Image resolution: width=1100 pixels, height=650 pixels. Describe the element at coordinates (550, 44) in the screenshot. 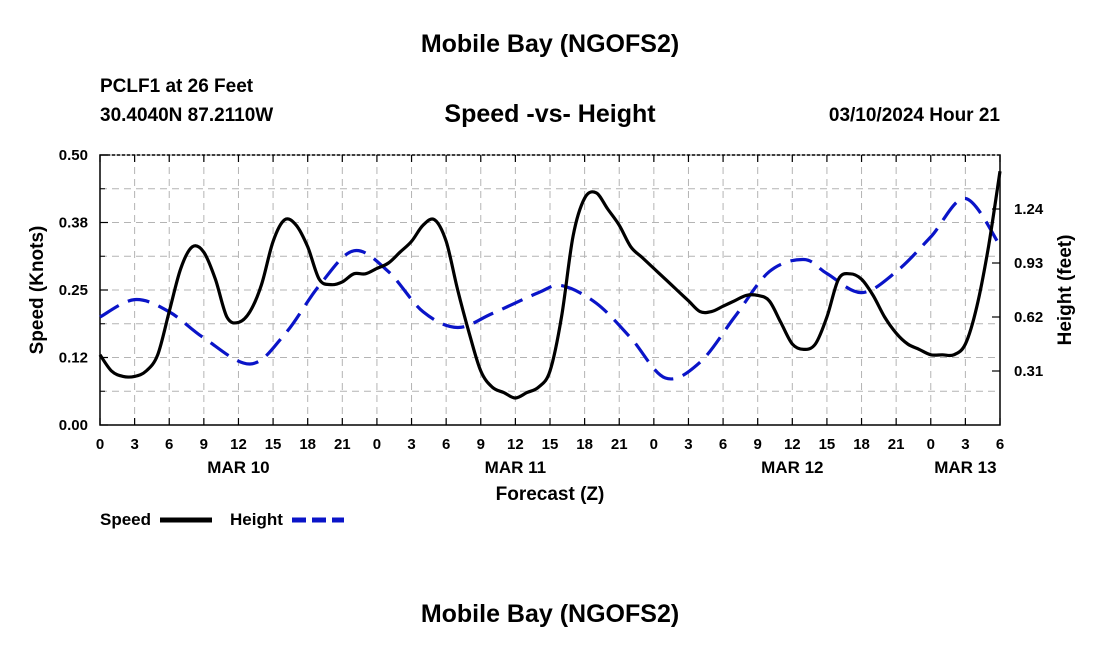

I see `header-title: Mobile Bay (NGOFS2)` at that location.